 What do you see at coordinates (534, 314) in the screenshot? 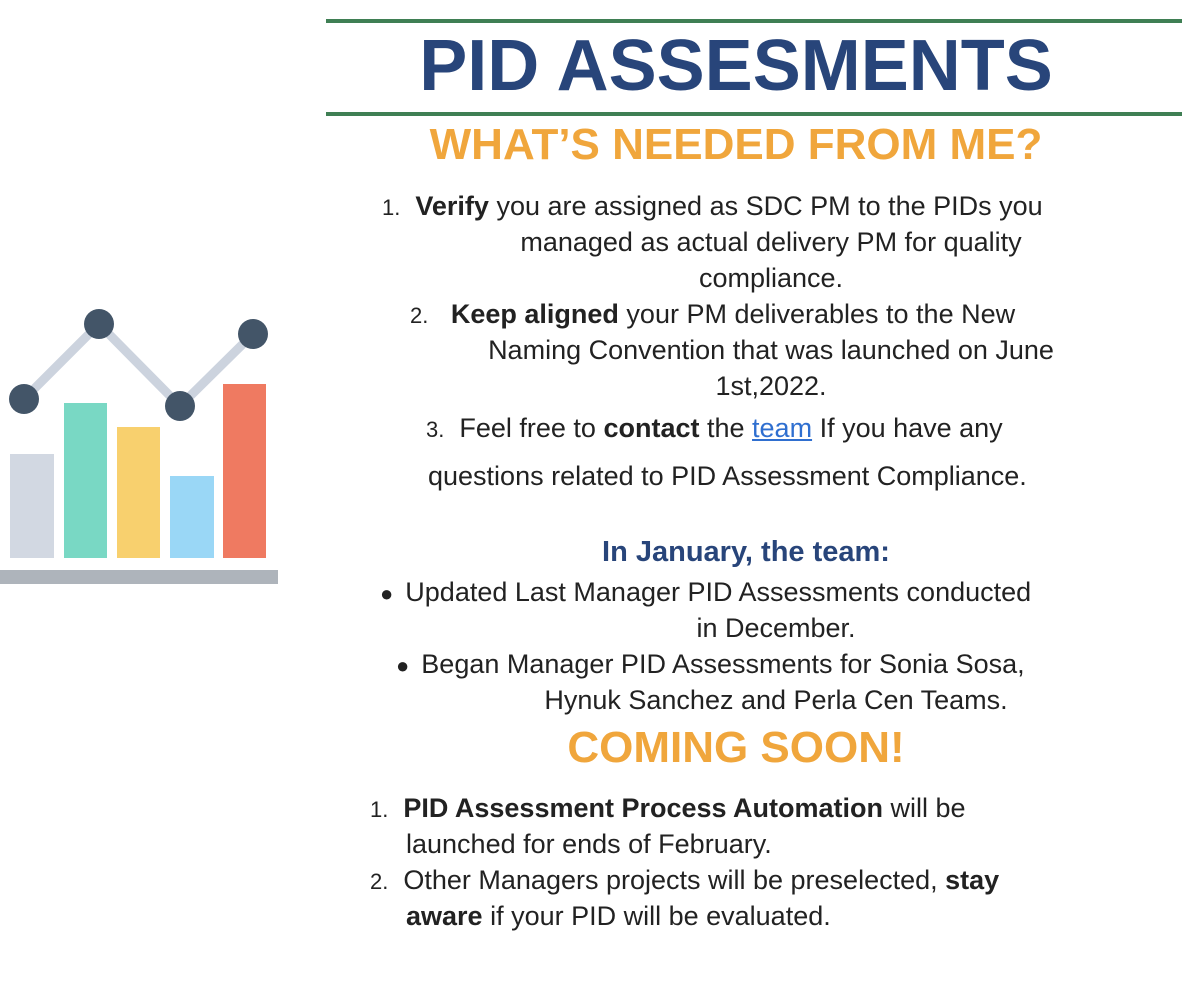
I see `item-emphasis: Keep aligned` at bounding box center [534, 314].